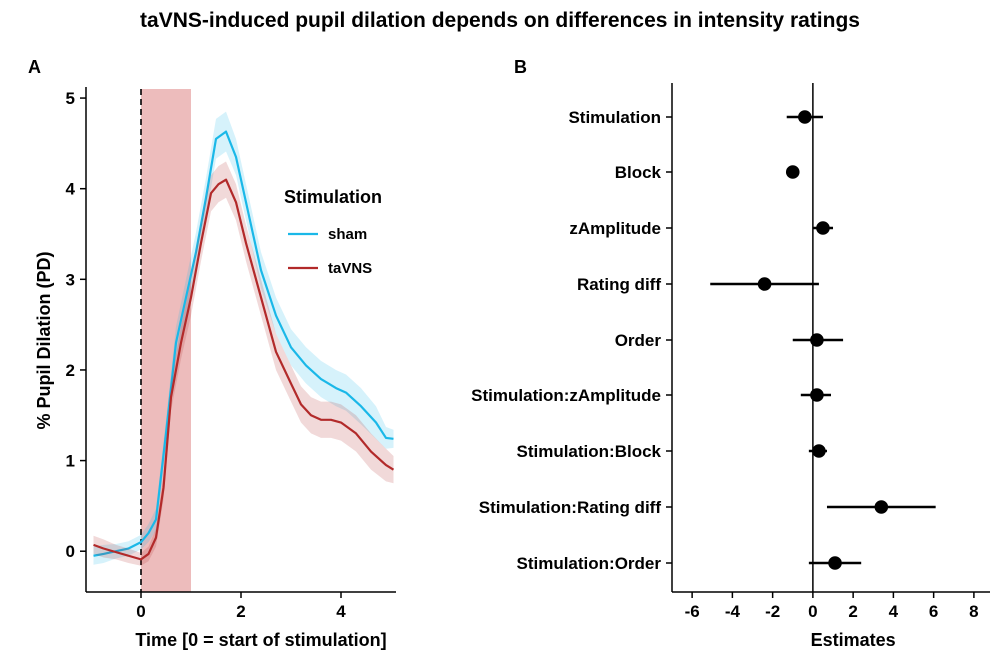 Image resolution: width=1000 pixels, height=655 pixels. I want to click on category-label-order: Order, so click(638, 340).